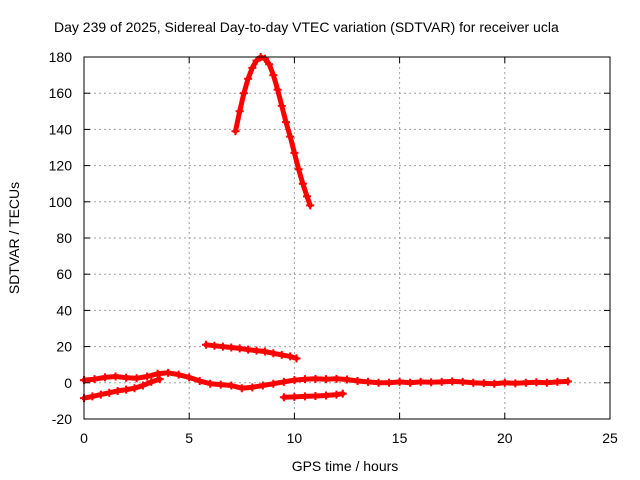 The height and width of the screenshot is (480, 640). I want to click on series-arc-main, so click(326, 380).